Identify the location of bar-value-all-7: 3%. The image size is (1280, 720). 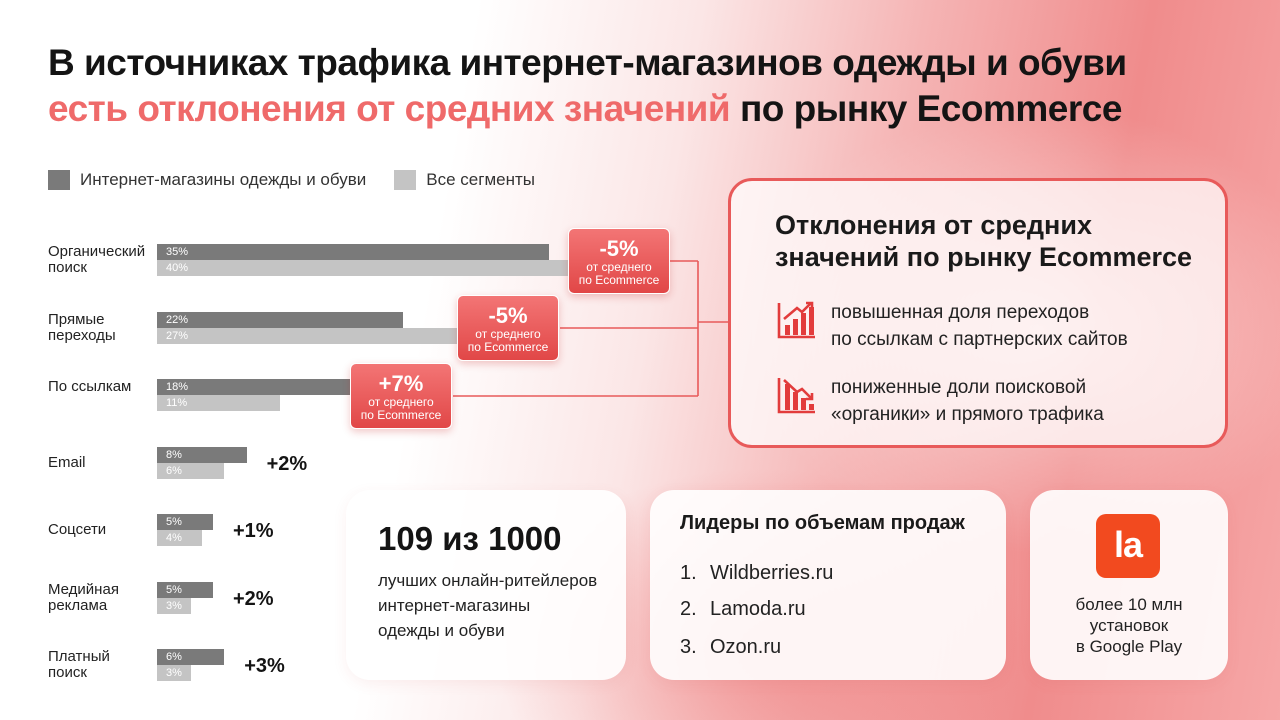
(174, 673).